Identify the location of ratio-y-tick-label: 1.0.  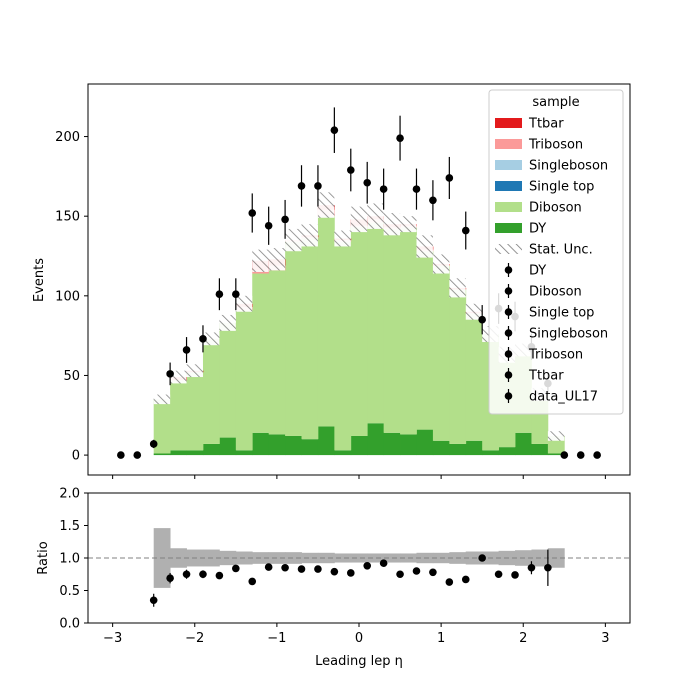
(69, 559).